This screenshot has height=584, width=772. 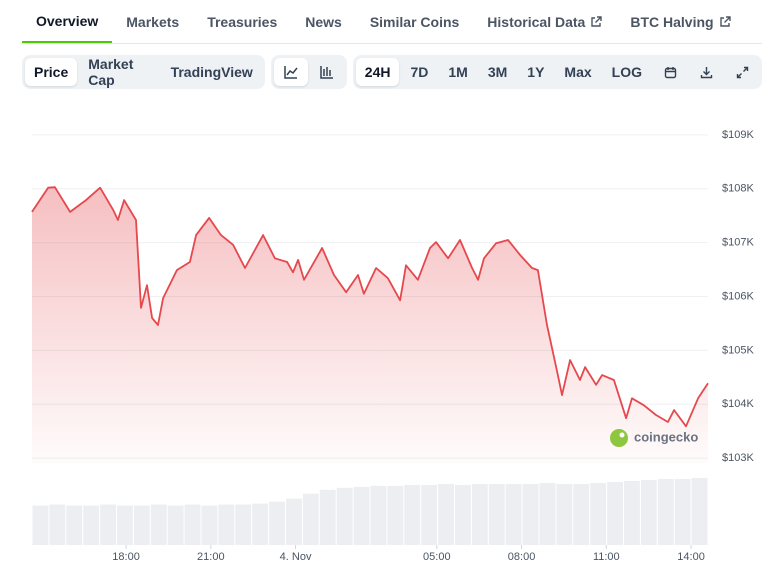 I want to click on x-tick-label: 05:00, so click(x=437, y=557).